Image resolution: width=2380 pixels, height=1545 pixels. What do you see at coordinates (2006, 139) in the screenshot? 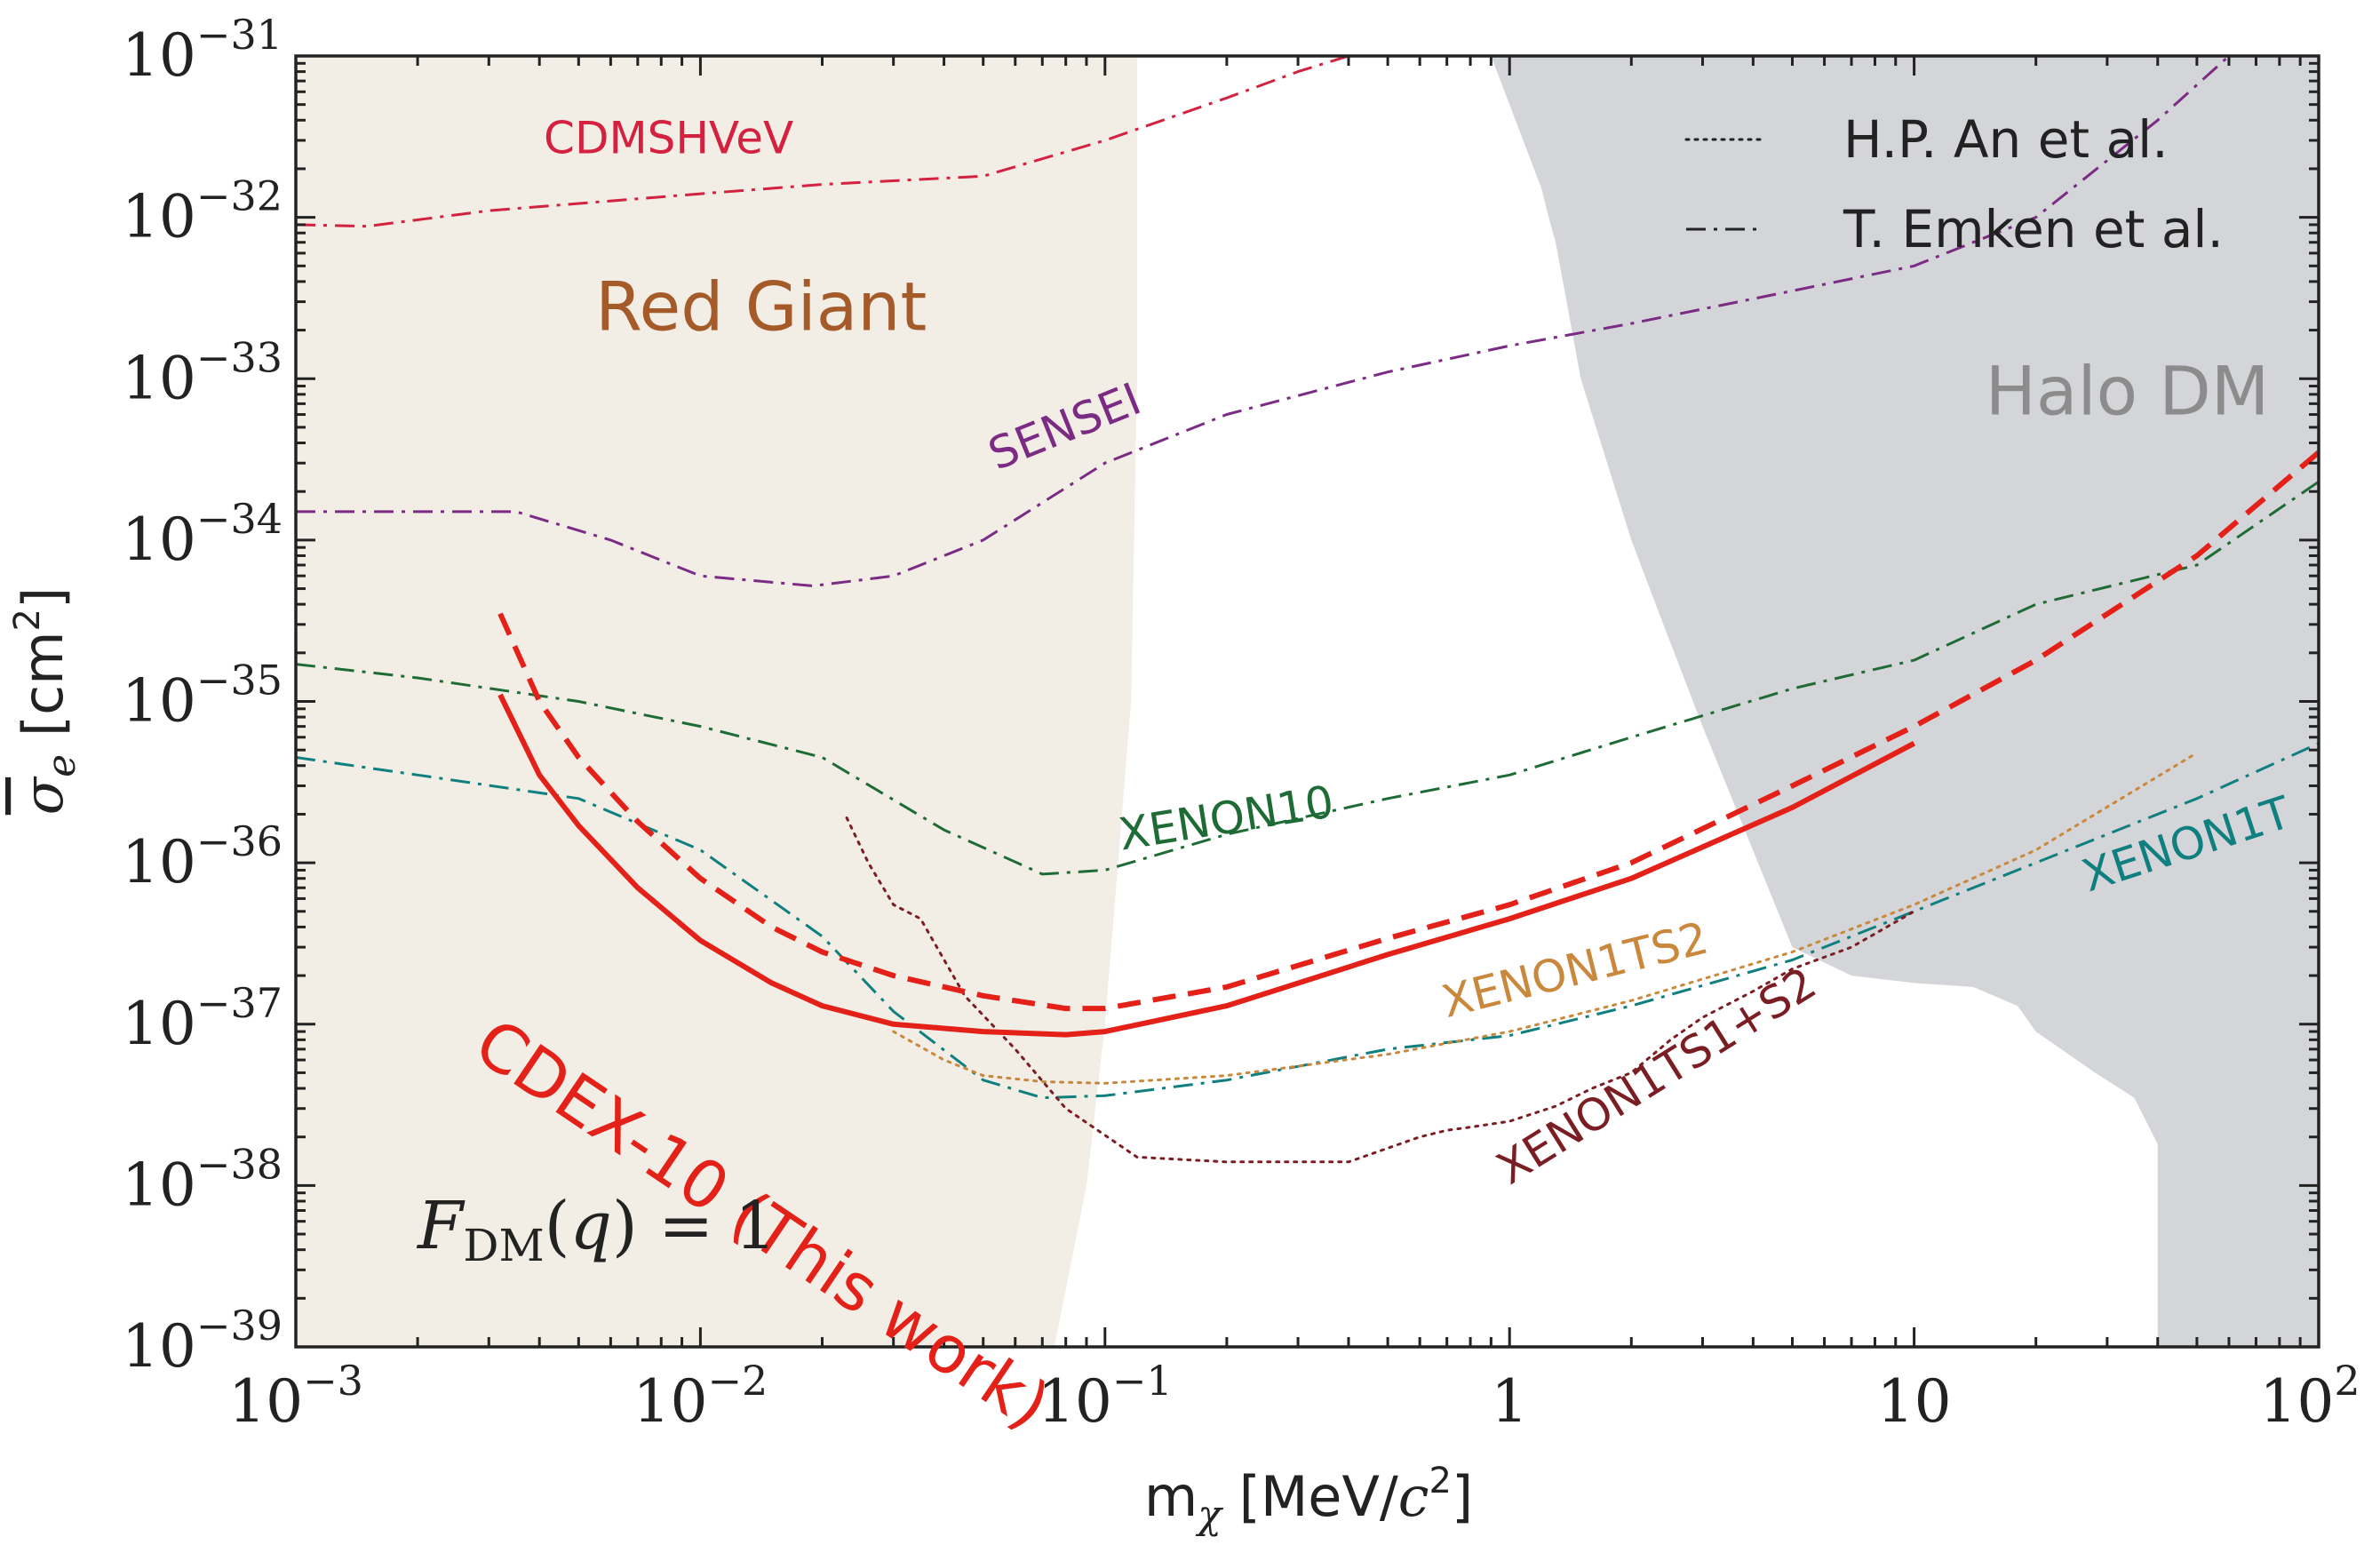
I see `legend-label: H.P. An et al.` at bounding box center [2006, 139].